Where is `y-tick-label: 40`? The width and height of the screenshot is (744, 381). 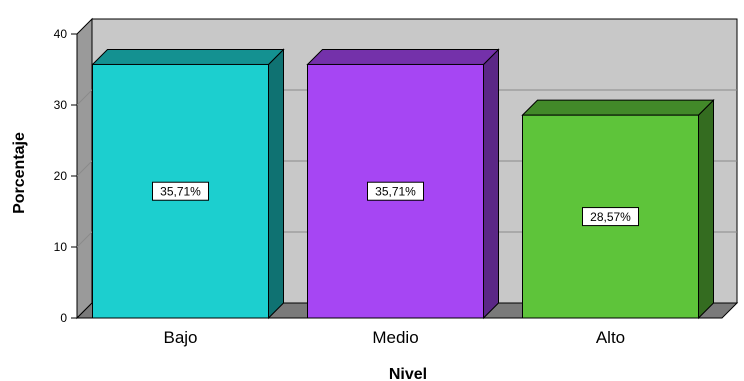 y-tick-label: 40 is located at coordinates (61, 34).